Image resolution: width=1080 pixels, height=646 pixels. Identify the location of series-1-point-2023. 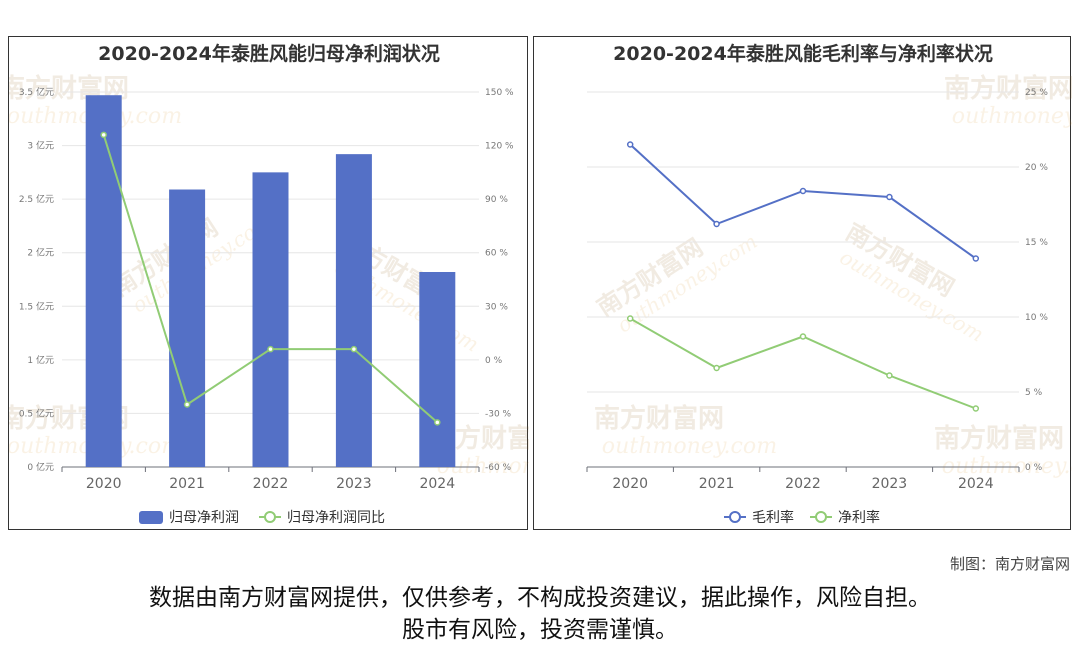
(889, 197).